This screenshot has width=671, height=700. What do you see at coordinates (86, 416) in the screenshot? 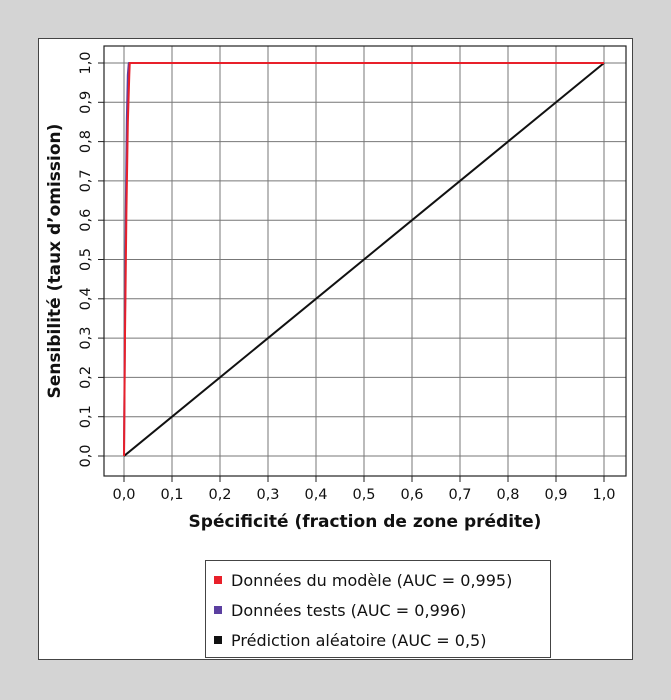
I see `y-tick-label: 0,1` at bounding box center [86, 416].